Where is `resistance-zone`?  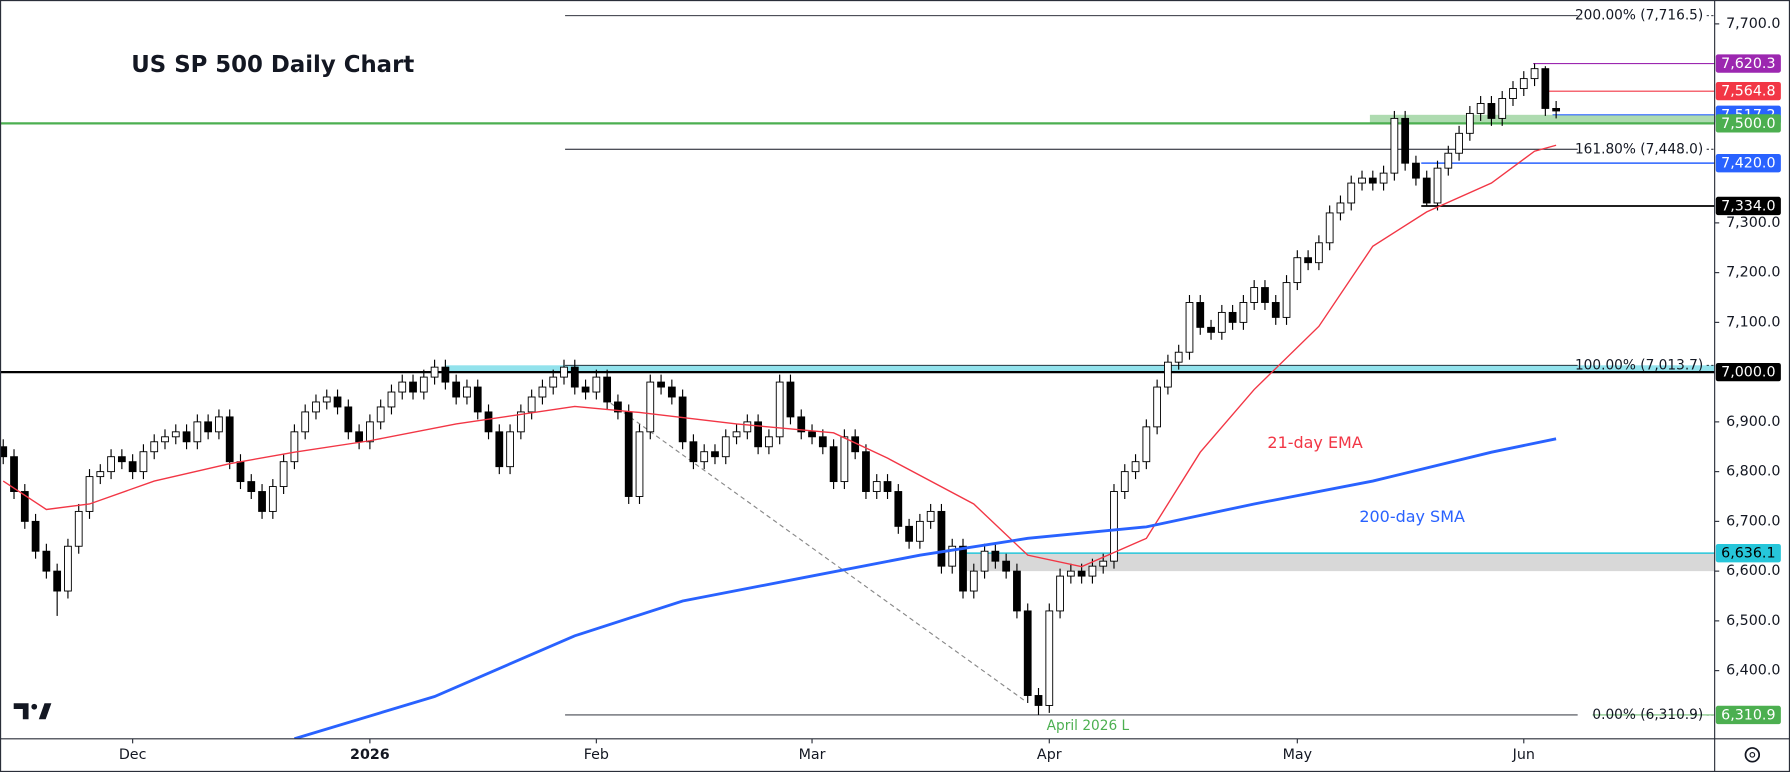 resistance-zone is located at coordinates (1542, 119).